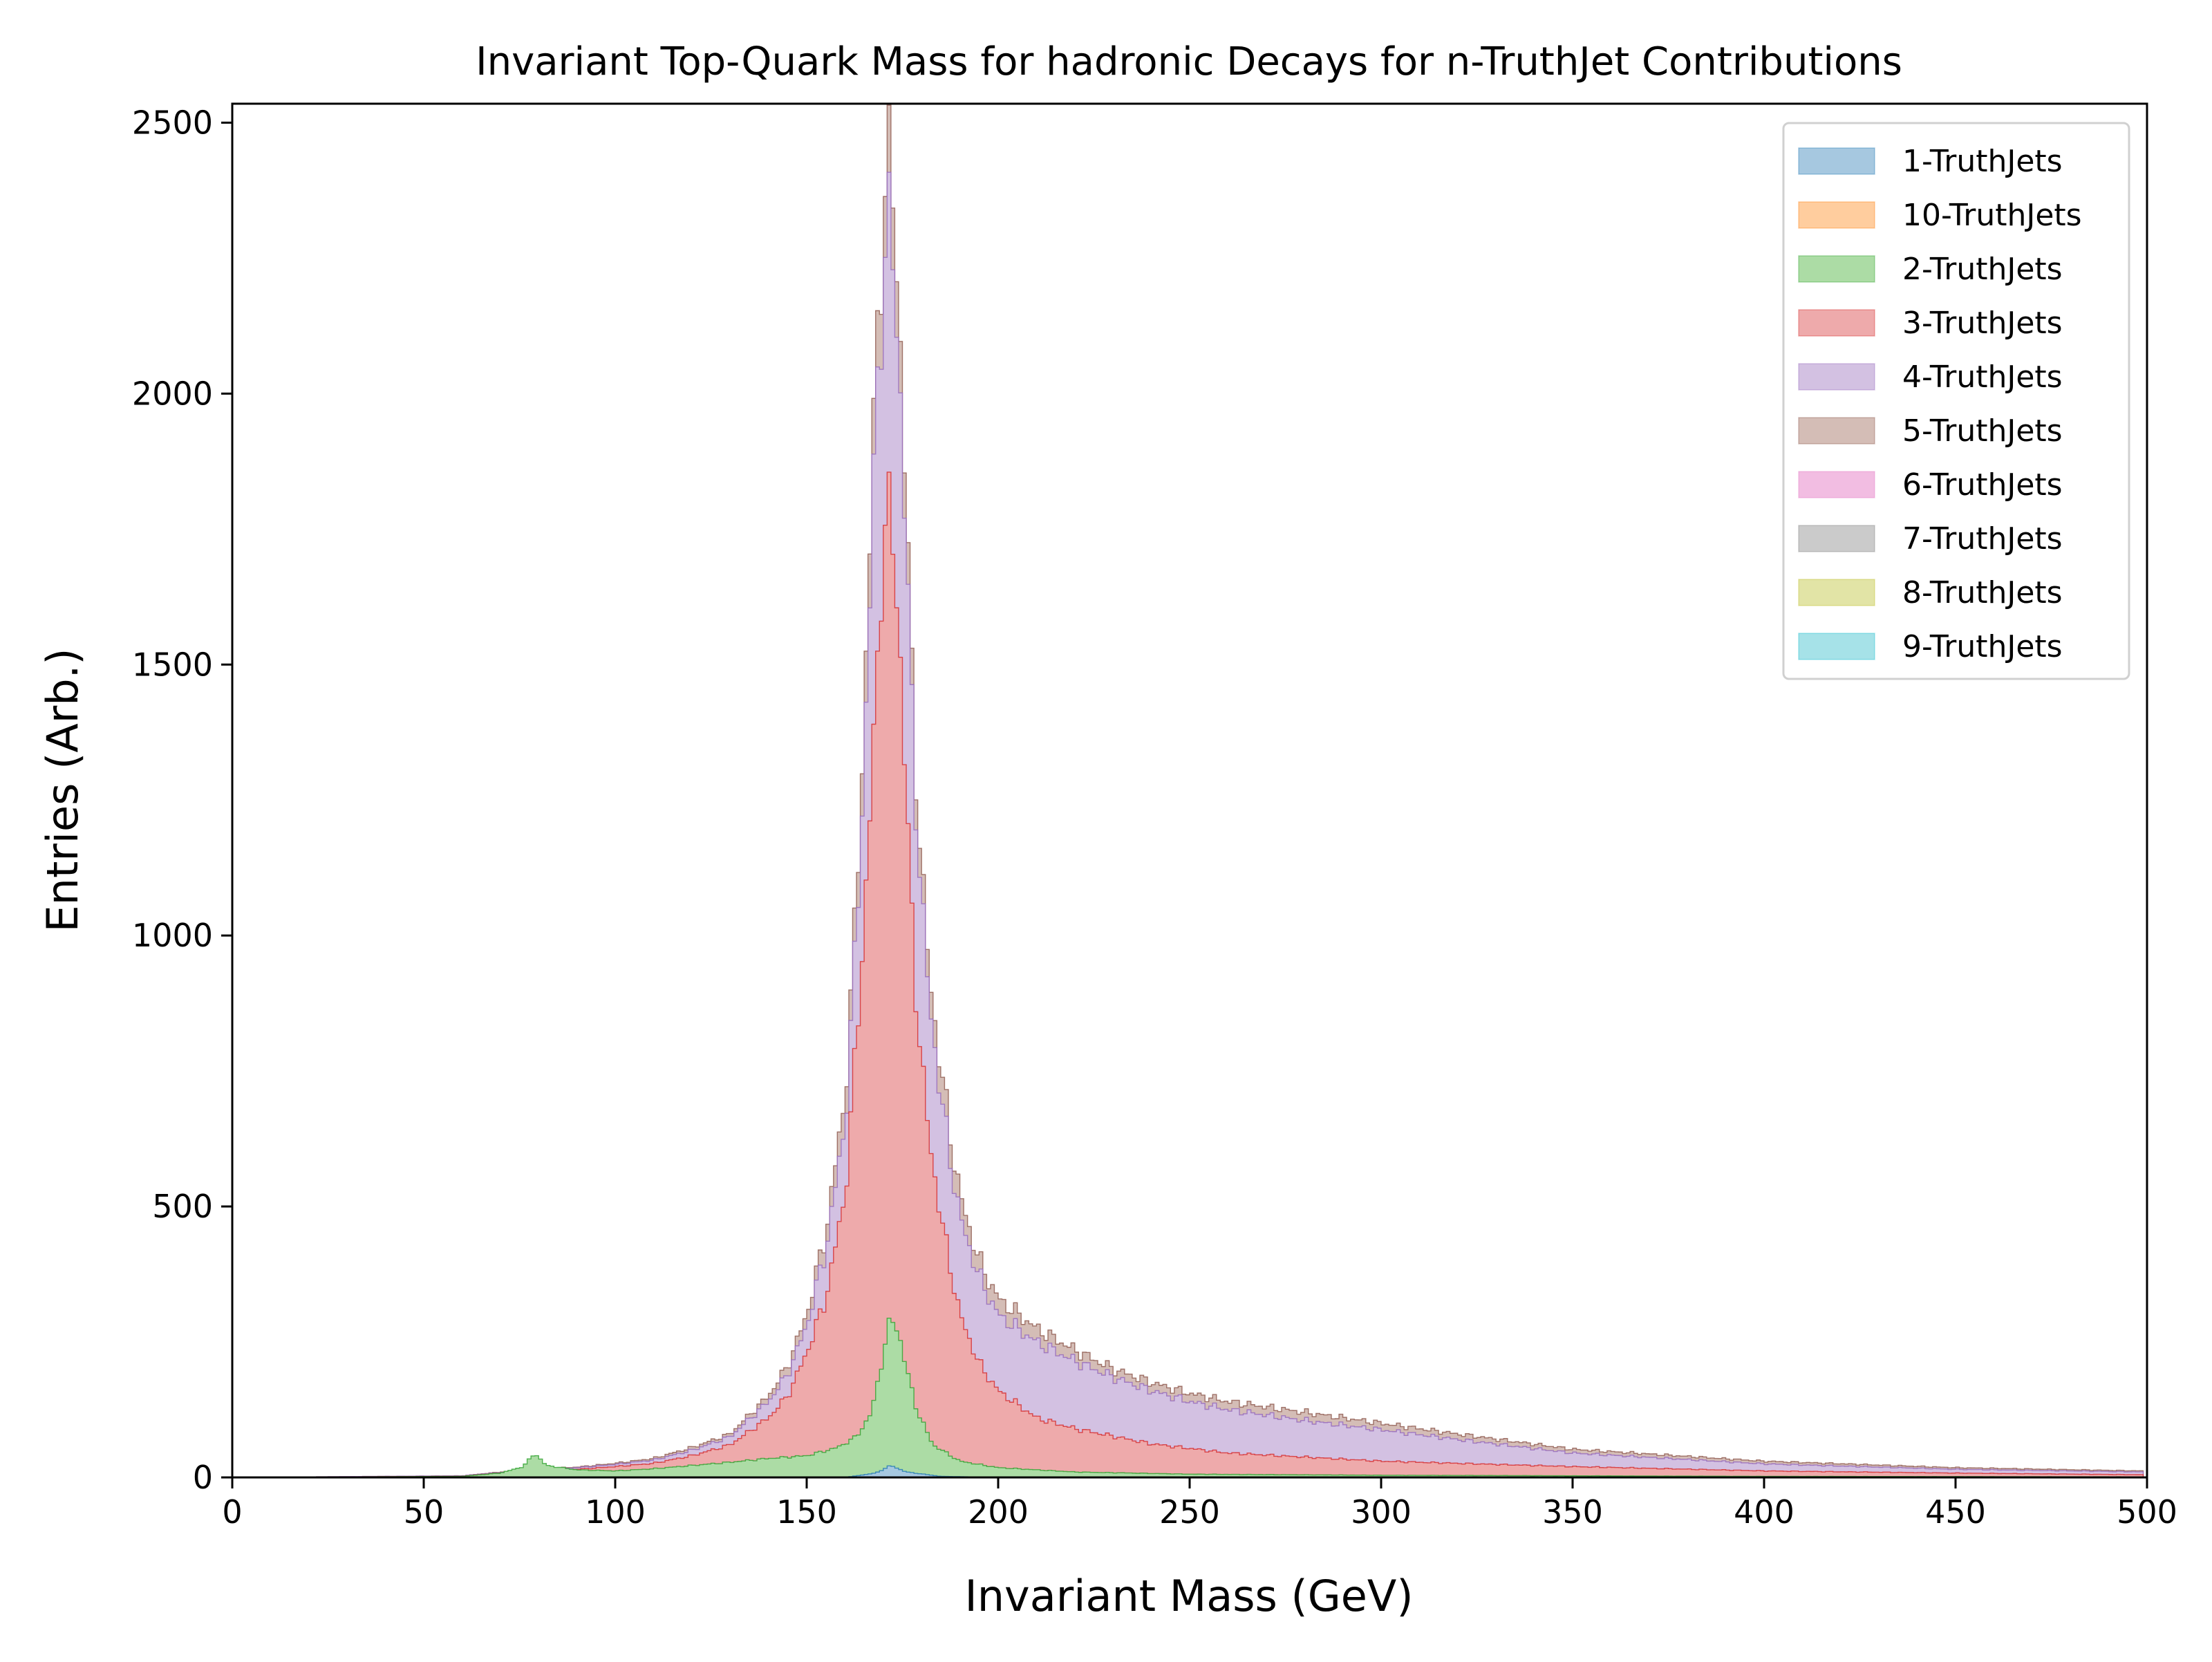 The height and width of the screenshot is (1662, 2212). Describe the element at coordinates (172, 936) in the screenshot. I see `y-tick-label: 1000` at that location.